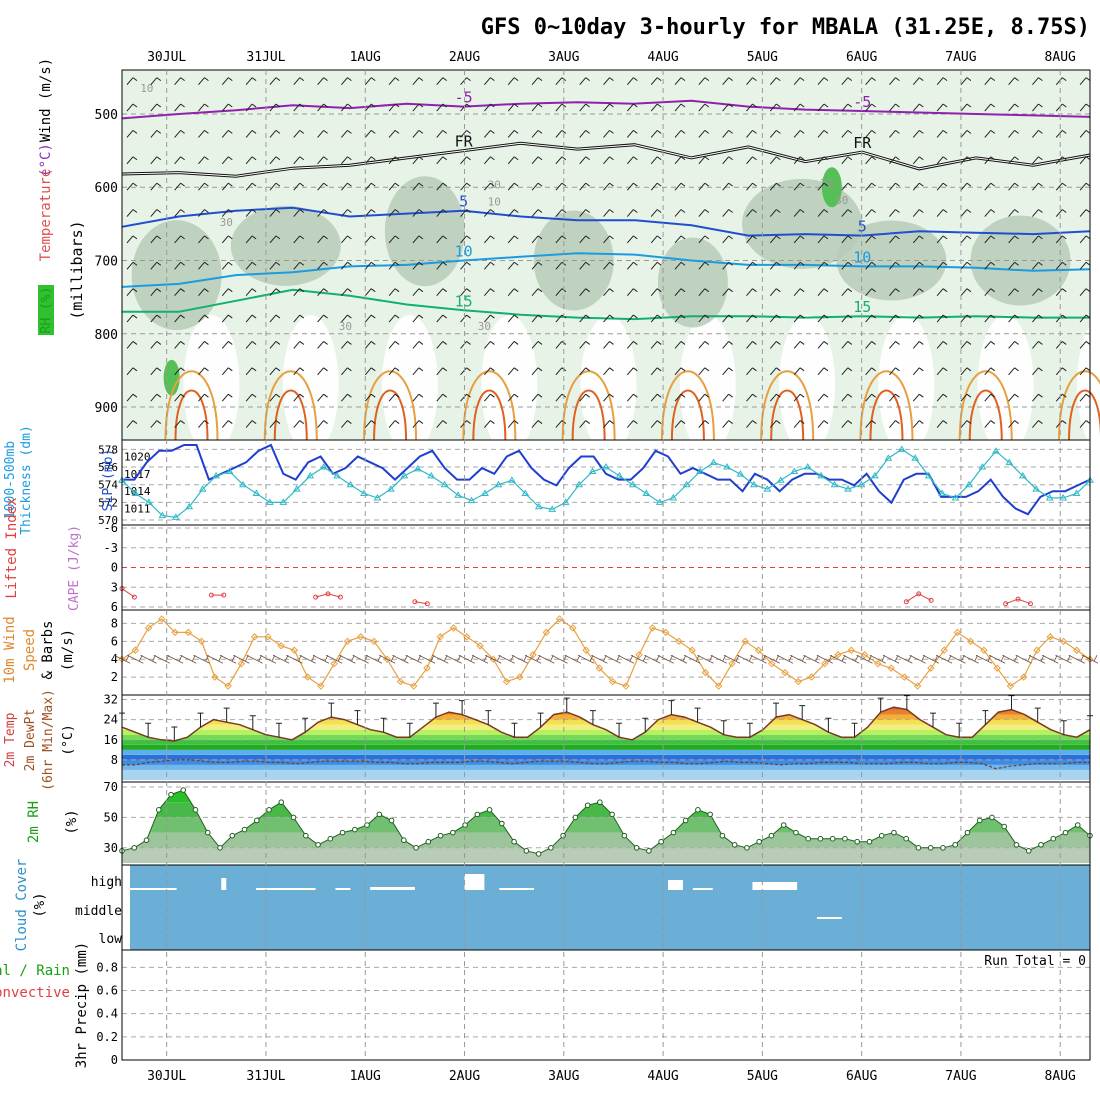 This screenshot has width=1100, height=1100. What do you see at coordinates (606, 270) in the screenshot?
I see `isotherm-line` at bounding box center [606, 270].